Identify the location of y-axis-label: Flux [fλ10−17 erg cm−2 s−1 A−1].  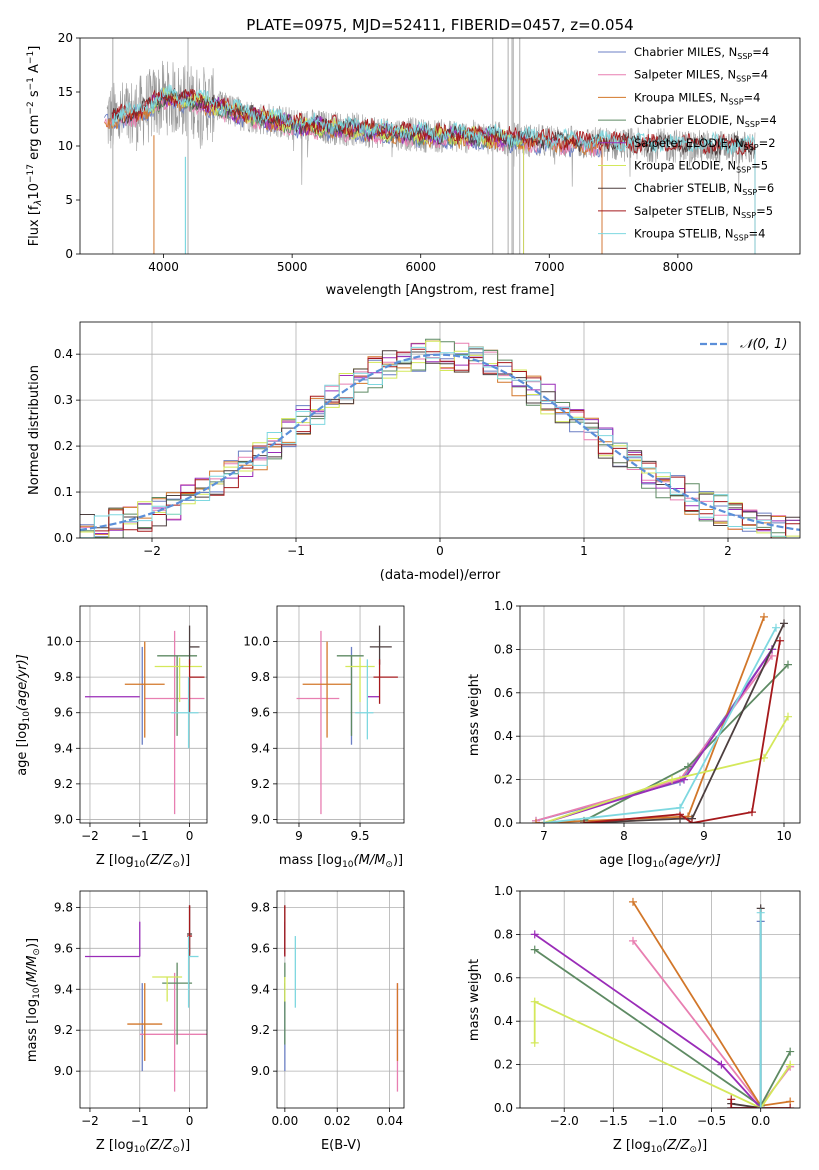
(35, 146).